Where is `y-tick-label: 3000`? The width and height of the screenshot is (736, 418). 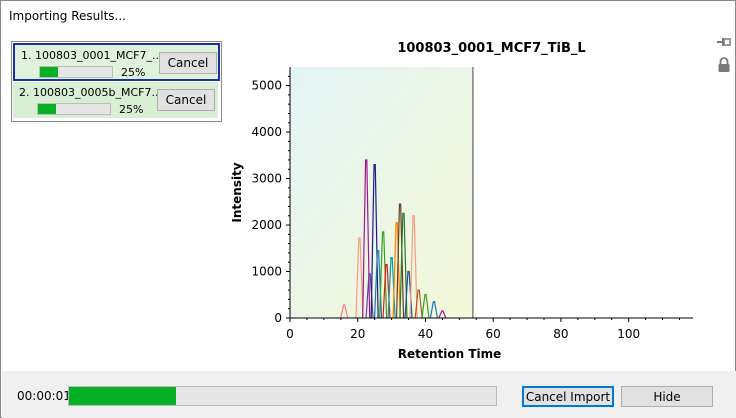 y-tick-label: 3000 is located at coordinates (266, 179).